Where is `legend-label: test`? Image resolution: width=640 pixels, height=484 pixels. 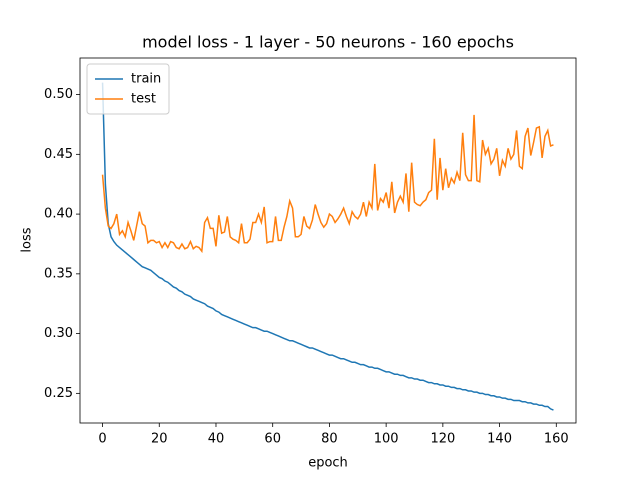
legend-label: test is located at coordinates (143, 99).